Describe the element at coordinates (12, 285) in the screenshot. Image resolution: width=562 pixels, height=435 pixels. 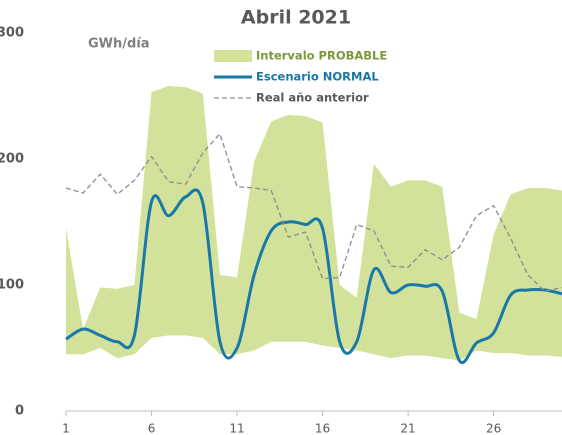
I see `y-tick-label: 100` at that location.